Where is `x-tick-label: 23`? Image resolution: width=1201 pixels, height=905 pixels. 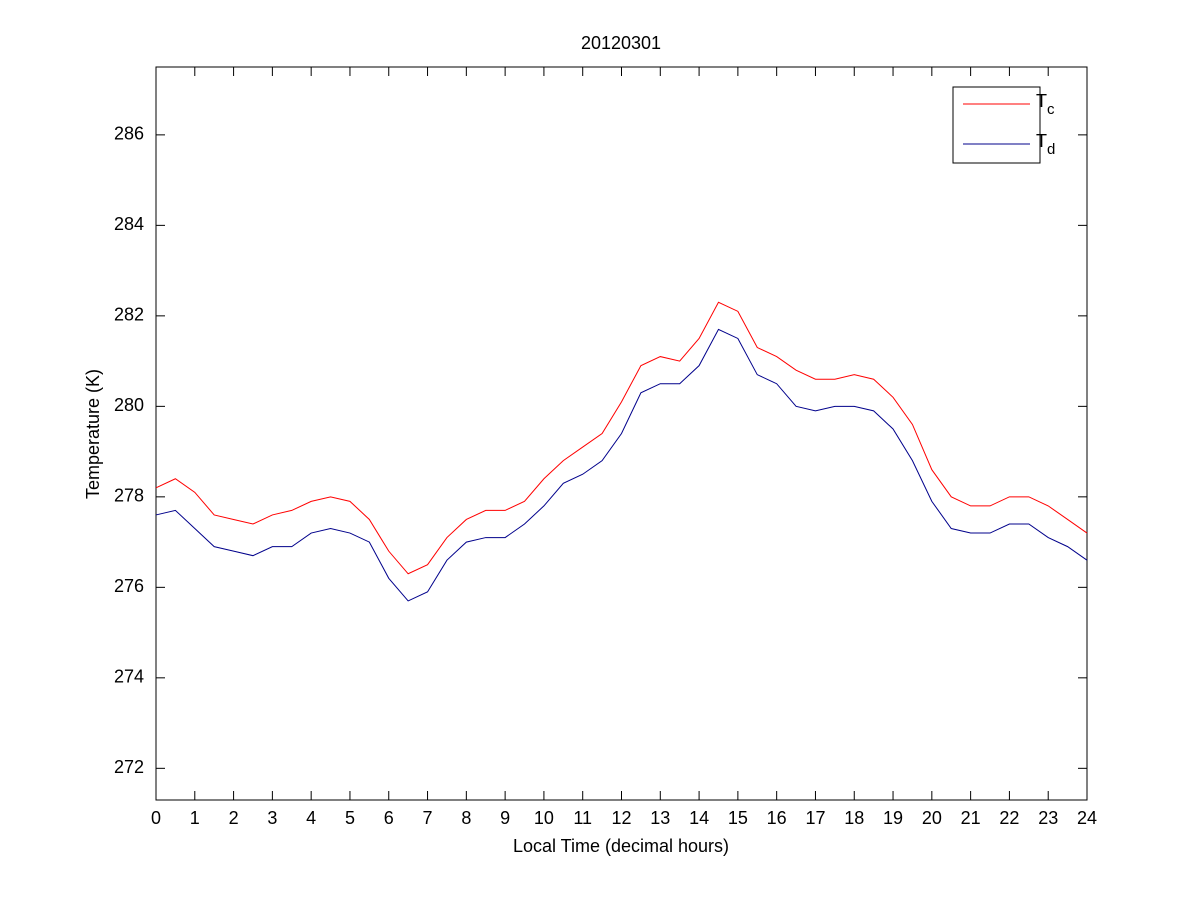
x-tick-label: 23 is located at coordinates (1048, 818).